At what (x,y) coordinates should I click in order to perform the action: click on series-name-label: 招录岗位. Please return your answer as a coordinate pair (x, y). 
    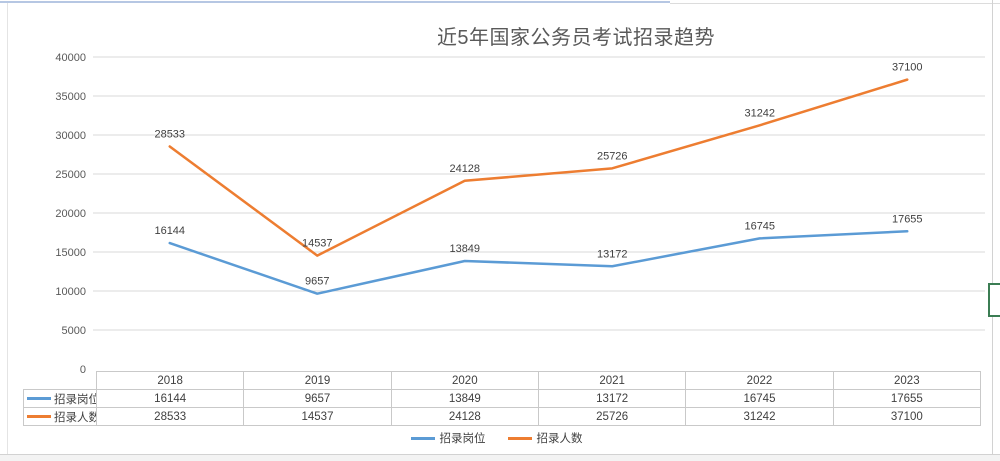
    Looking at the image, I should click on (75, 399).